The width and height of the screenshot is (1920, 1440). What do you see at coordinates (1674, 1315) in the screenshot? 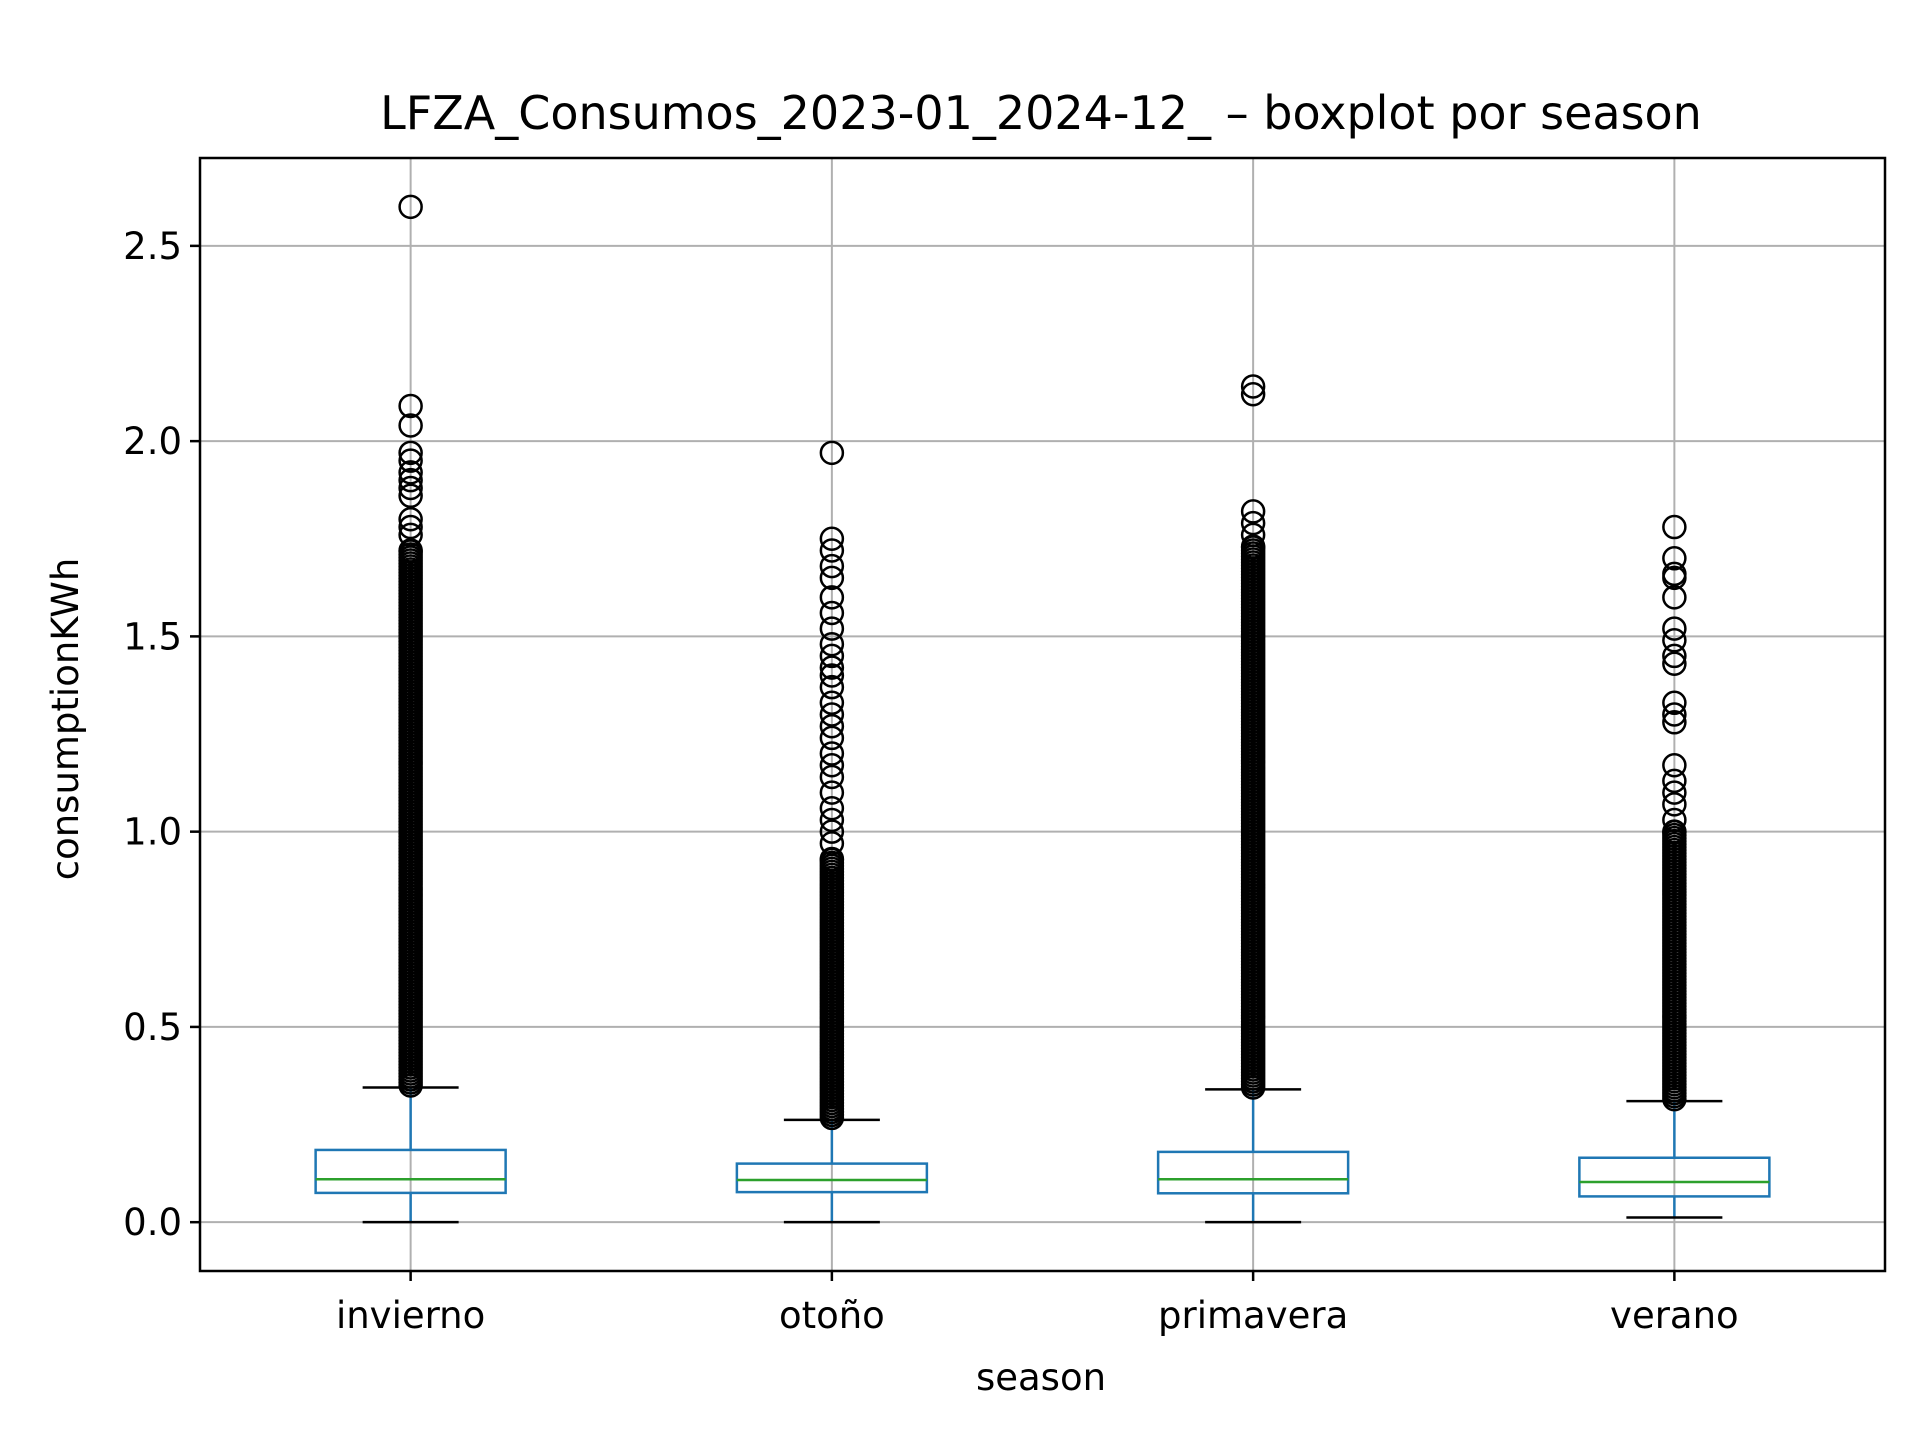
I see `x-tick-label: verano` at bounding box center [1674, 1315].